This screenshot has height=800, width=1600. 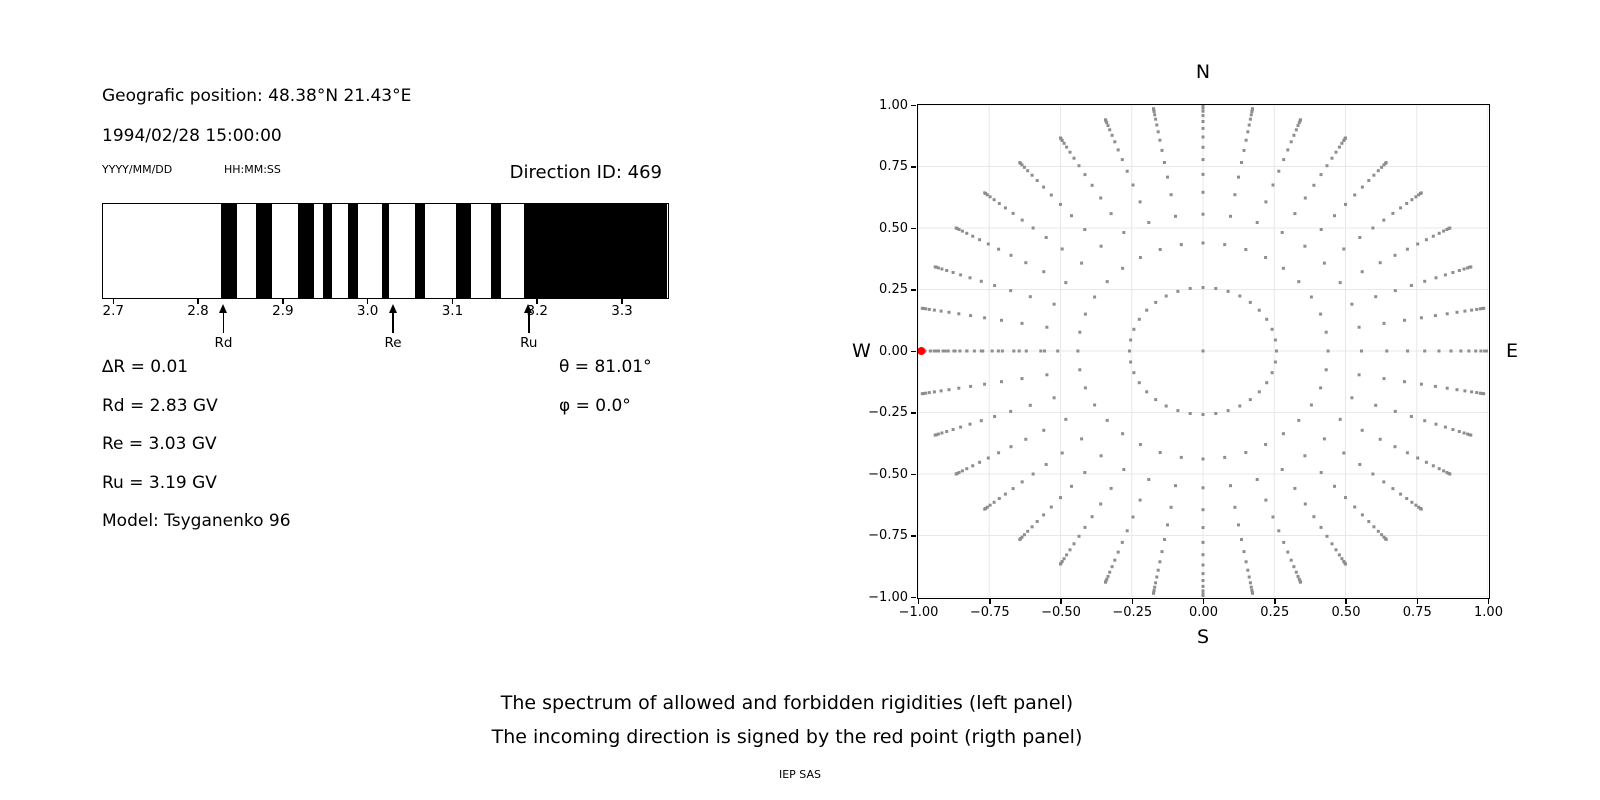 I want to click on spectrum-tick-label: 3.0, so click(x=367, y=311).